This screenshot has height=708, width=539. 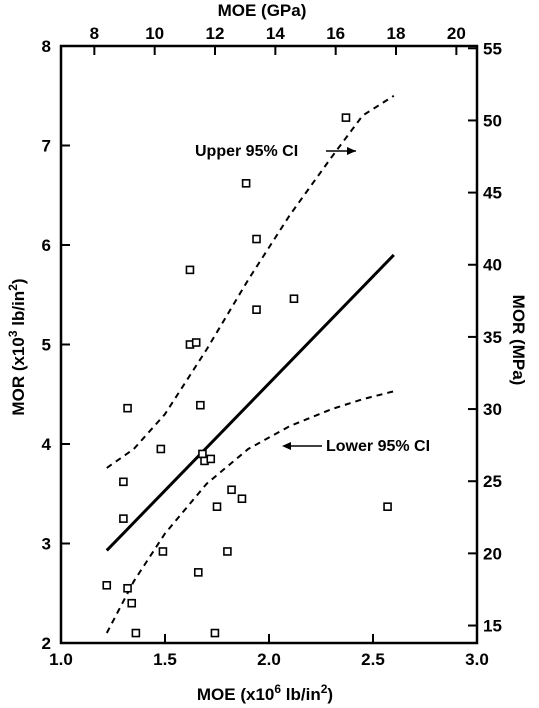 What do you see at coordinates (17, 346) in the screenshot?
I see `left-axis-title: MOR (x103 lb/in2)` at bounding box center [17, 346].